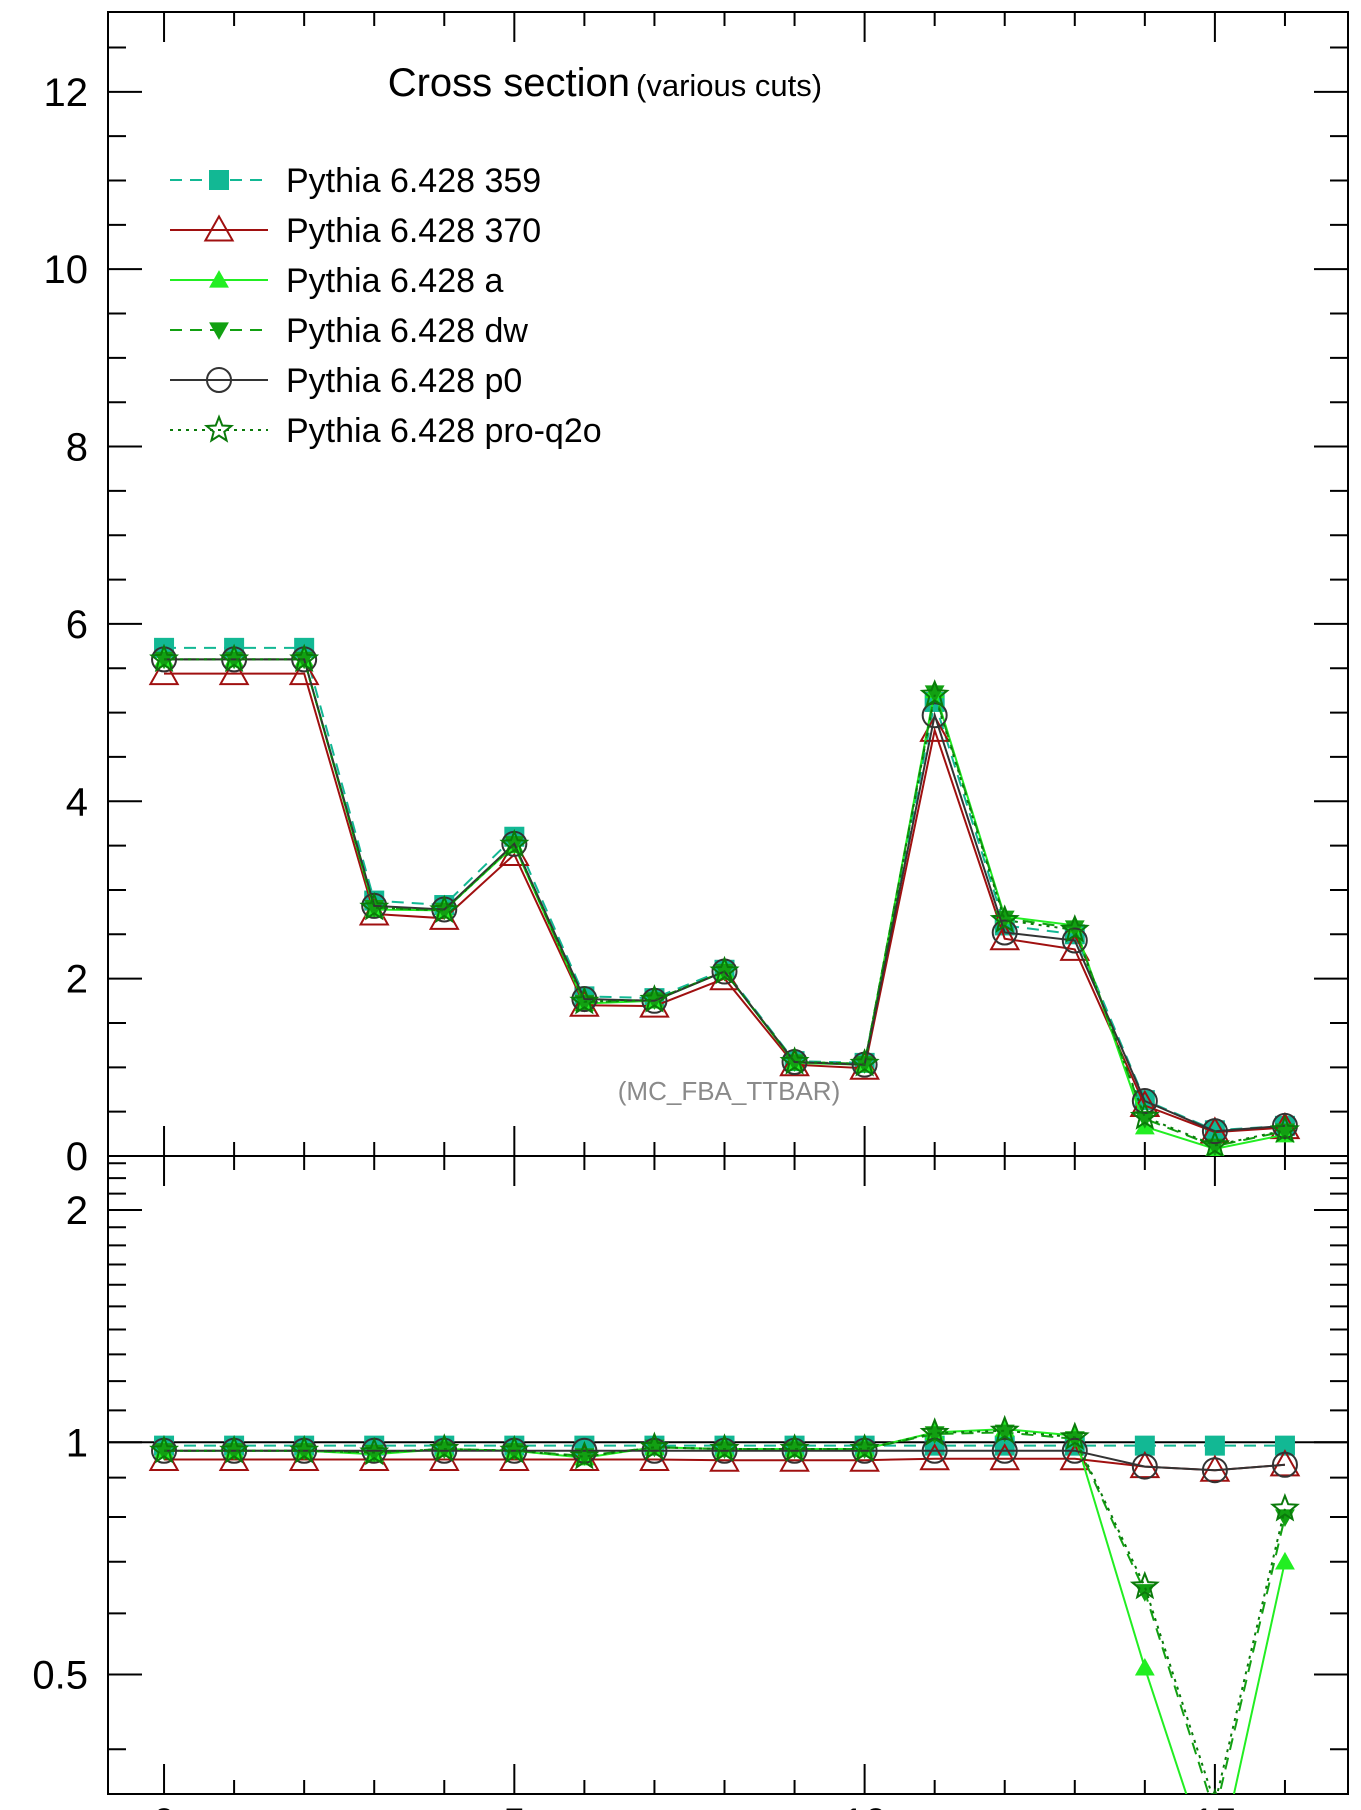 This screenshot has width=1361, height=1810. I want to click on x-tick-label: 15, so click(1215, 1805).